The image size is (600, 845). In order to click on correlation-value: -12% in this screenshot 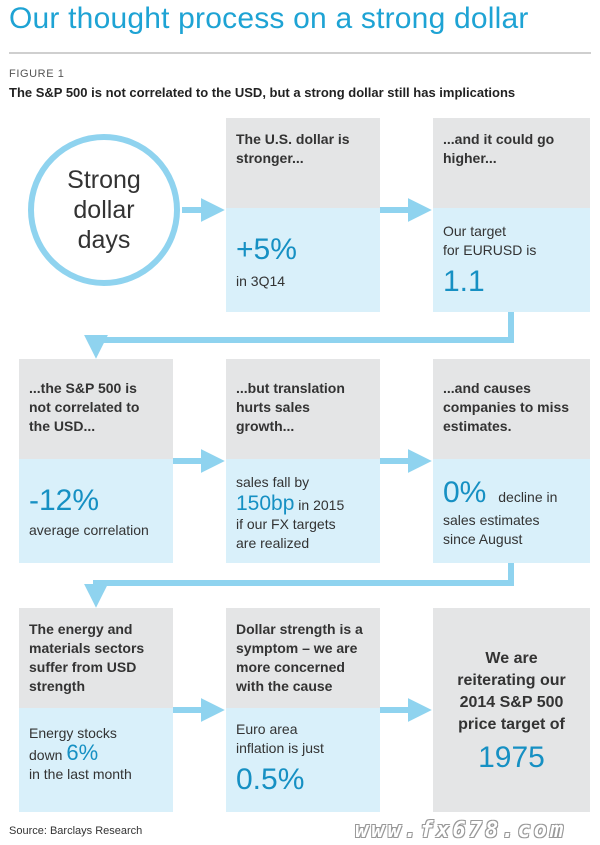, I will do `click(64, 500)`.